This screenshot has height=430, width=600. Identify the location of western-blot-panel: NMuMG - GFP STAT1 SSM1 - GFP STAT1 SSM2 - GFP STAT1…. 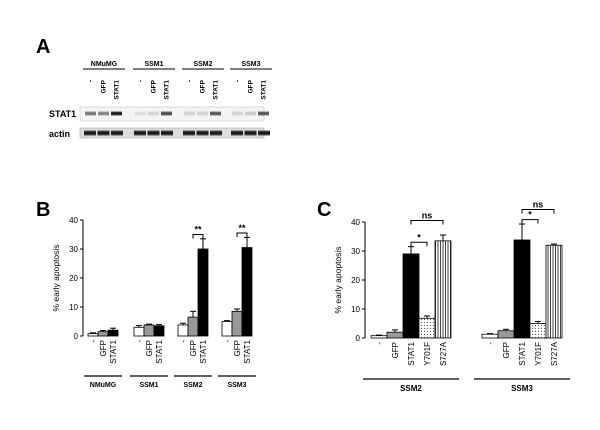
(160, 100).